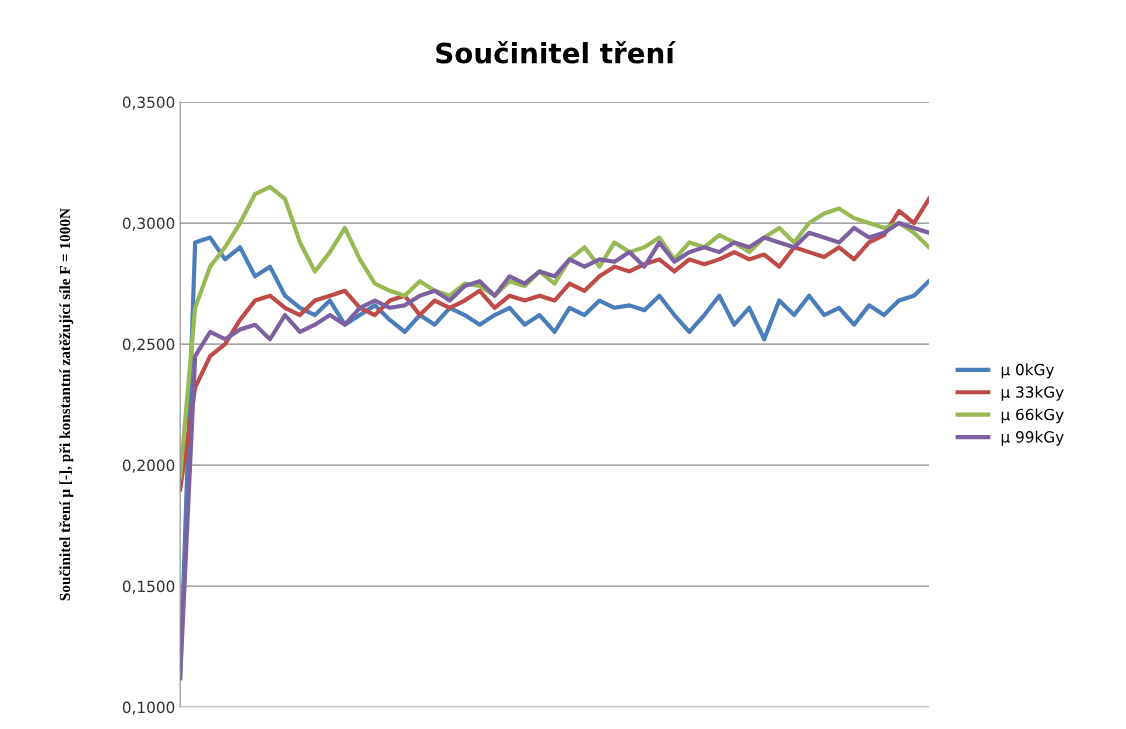 This screenshot has height=729, width=1126. What do you see at coordinates (1032, 416) in the screenshot?
I see `legend-label: μ 66kGy` at bounding box center [1032, 416].